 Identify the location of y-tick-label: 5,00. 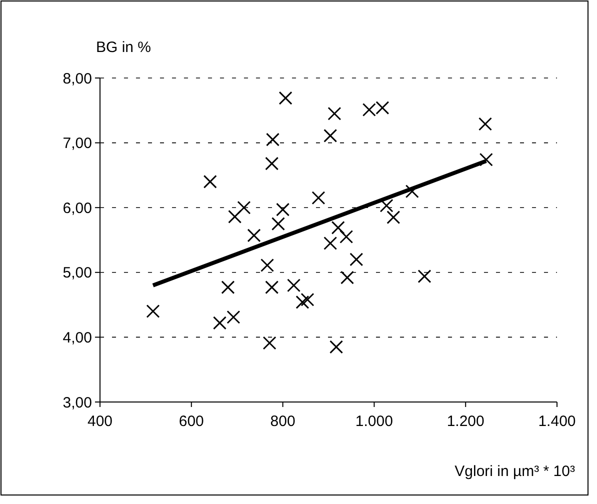
(77, 273).